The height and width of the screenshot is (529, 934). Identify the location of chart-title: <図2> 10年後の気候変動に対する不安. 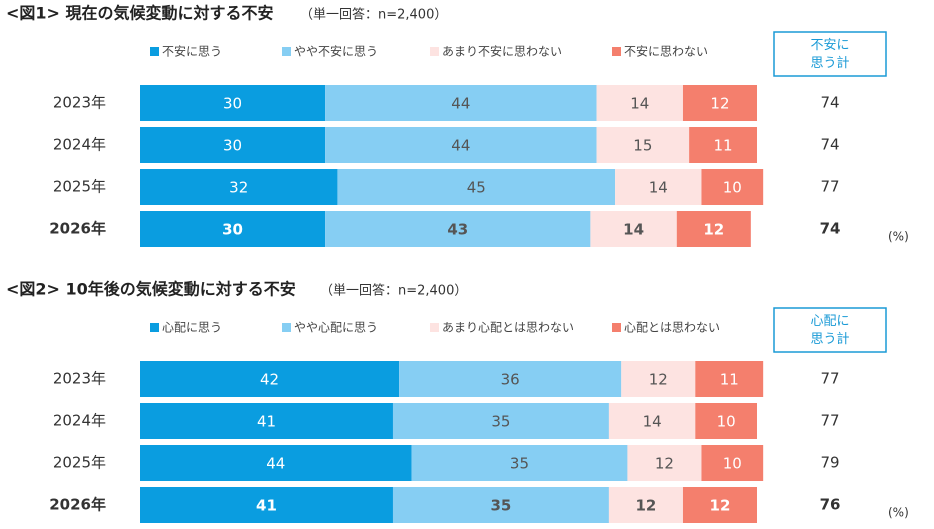
(151, 289).